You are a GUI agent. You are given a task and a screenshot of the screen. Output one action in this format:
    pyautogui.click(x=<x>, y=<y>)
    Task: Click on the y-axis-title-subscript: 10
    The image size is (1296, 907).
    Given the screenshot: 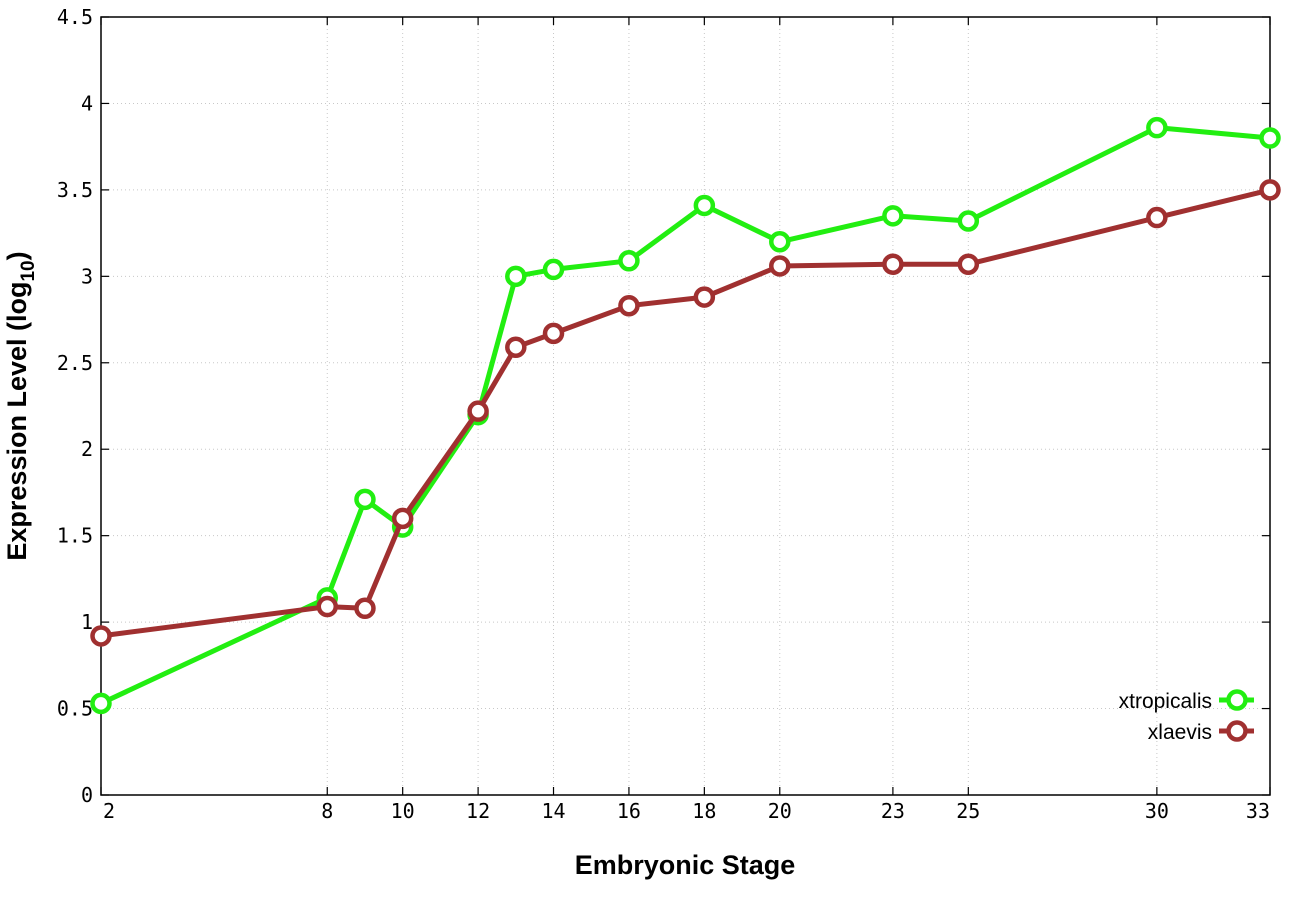 What is the action you would take?
    pyautogui.click(x=28, y=270)
    